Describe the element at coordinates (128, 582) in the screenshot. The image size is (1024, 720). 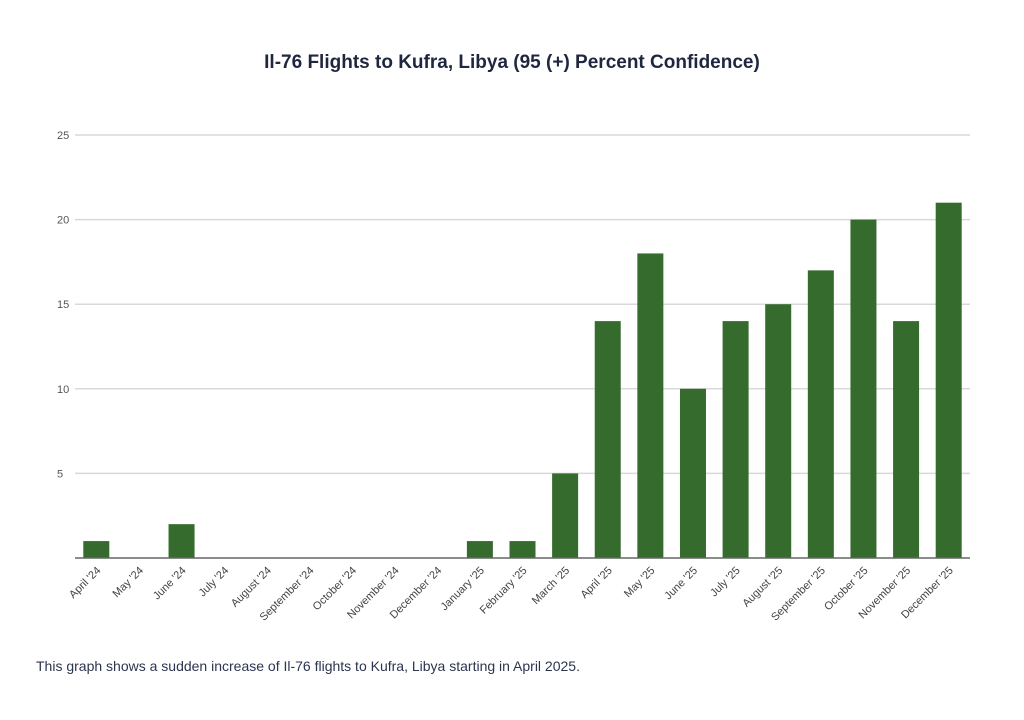
I see `x-tick-label: May '24` at that location.